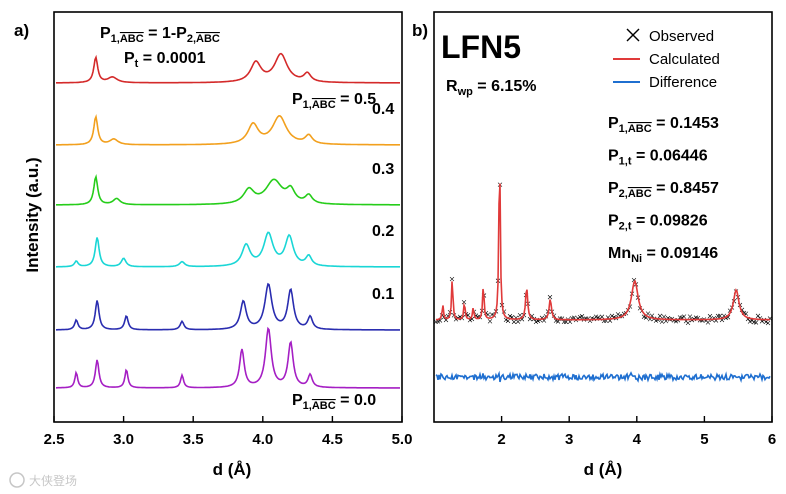 Image resolution: width=786 pixels, height=494 pixels. Describe the element at coordinates (54, 439) in the screenshot. I see `panel-a-x-tick-label: 2.5` at that location.